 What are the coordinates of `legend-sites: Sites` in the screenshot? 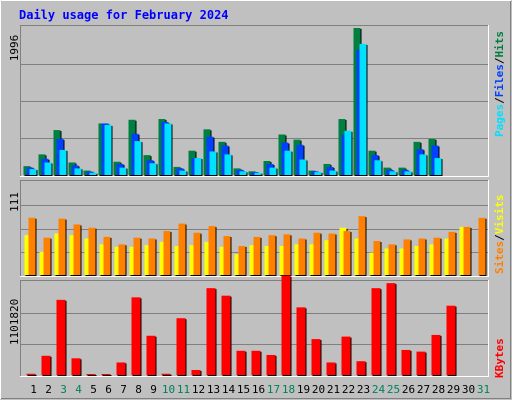 It's located at (499, 257).